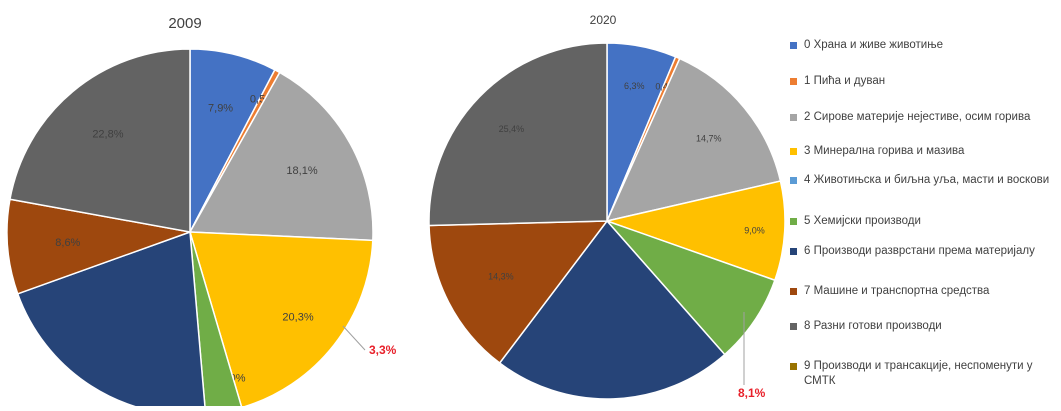 The height and width of the screenshot is (411, 1061). I want to click on data-label: 25,4%, so click(512, 129).